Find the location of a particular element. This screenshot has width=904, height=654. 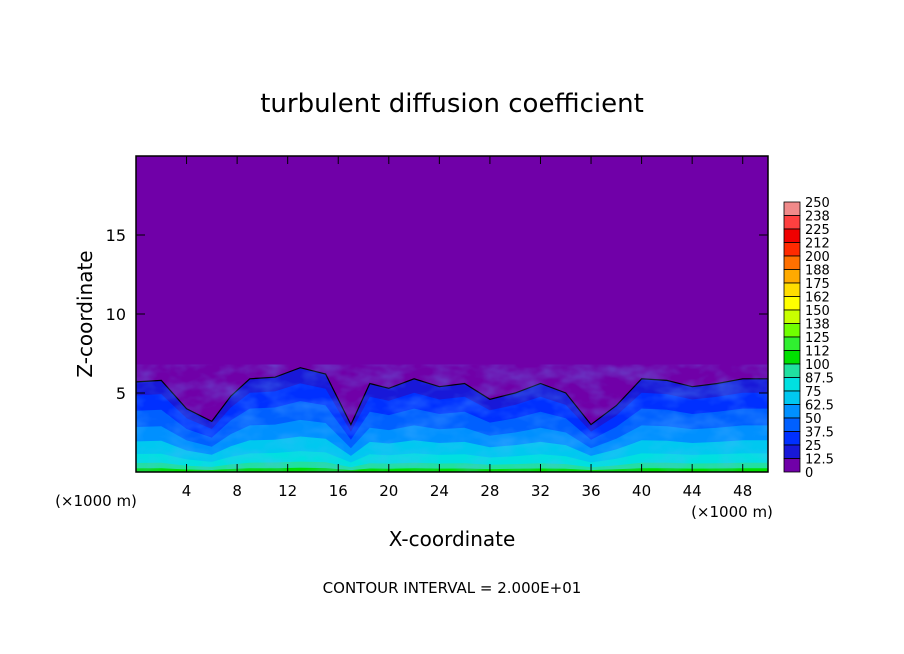

colorbar-label: 162 is located at coordinates (817, 298).